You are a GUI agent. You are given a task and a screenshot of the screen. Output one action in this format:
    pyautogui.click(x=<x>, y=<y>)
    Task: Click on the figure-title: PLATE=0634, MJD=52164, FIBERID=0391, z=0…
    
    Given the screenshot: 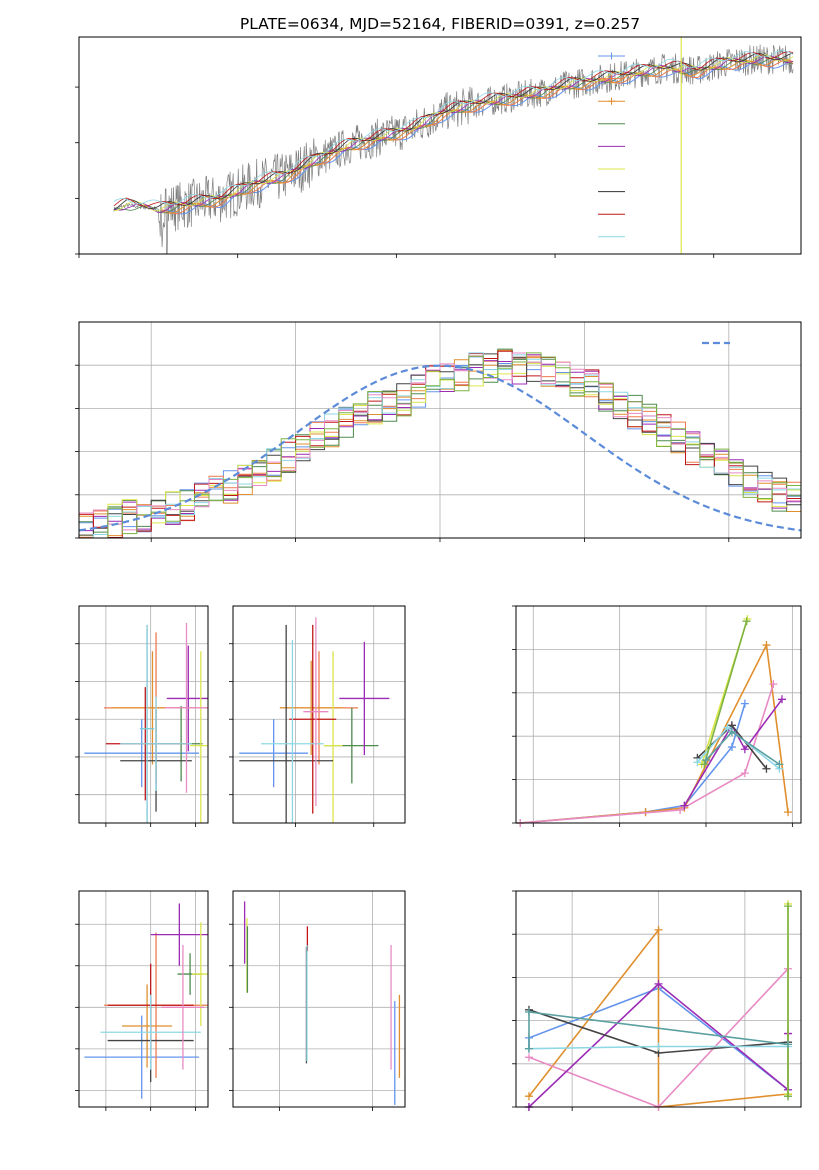 What is the action you would take?
    pyautogui.click(x=440, y=24)
    